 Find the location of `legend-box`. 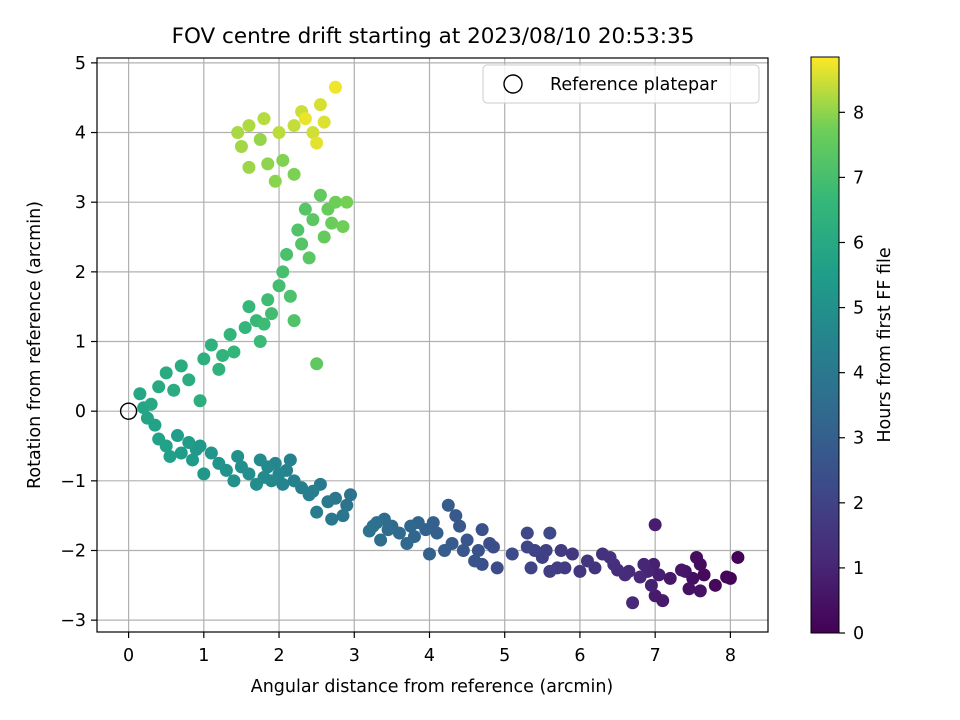

legend-box is located at coordinates (621, 84).